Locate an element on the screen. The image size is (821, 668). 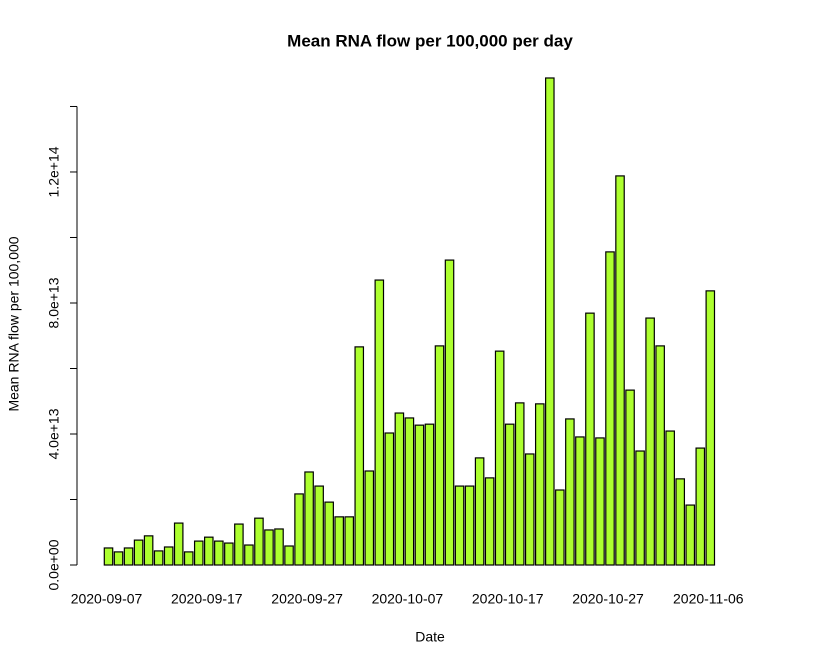
x-tick-label: 2020-10-07 is located at coordinates (408, 599).